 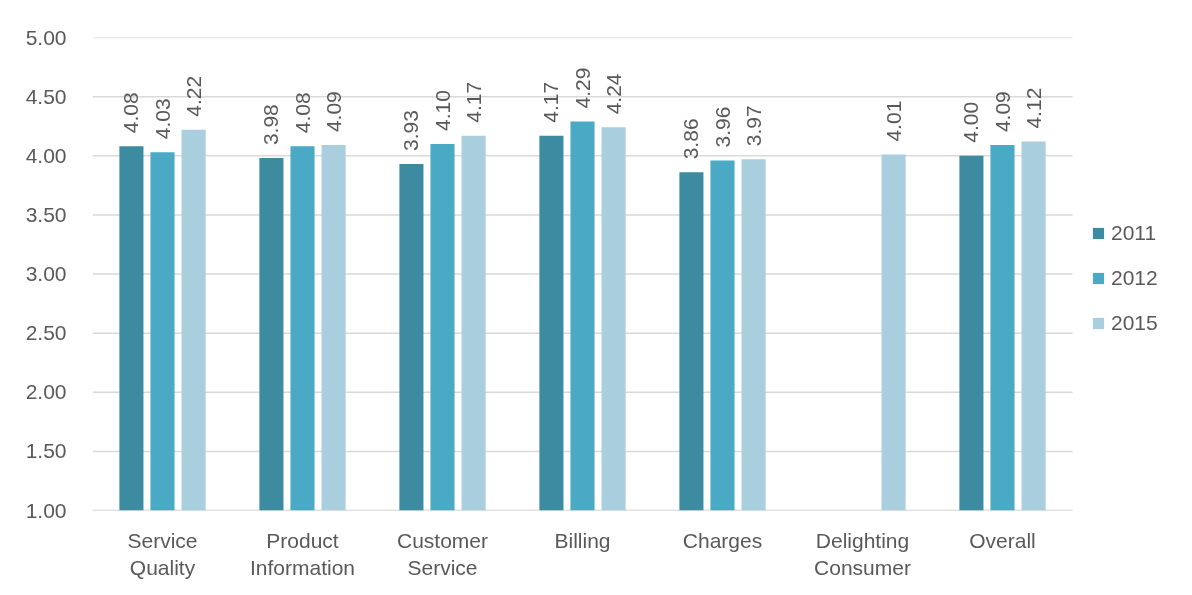 What do you see at coordinates (582, 540) in the screenshot?
I see `x-tick-label: Billing` at bounding box center [582, 540].